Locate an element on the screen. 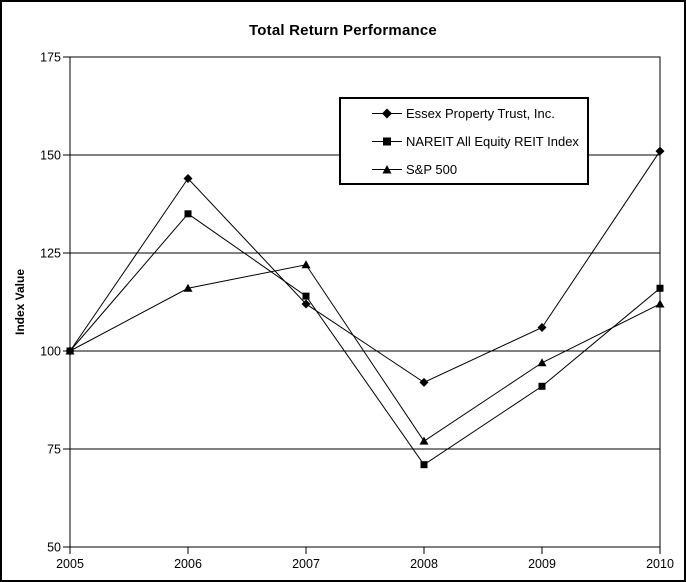 Image resolution: width=686 pixels, height=582 pixels. legend-label: S&P 500 is located at coordinates (432, 169).